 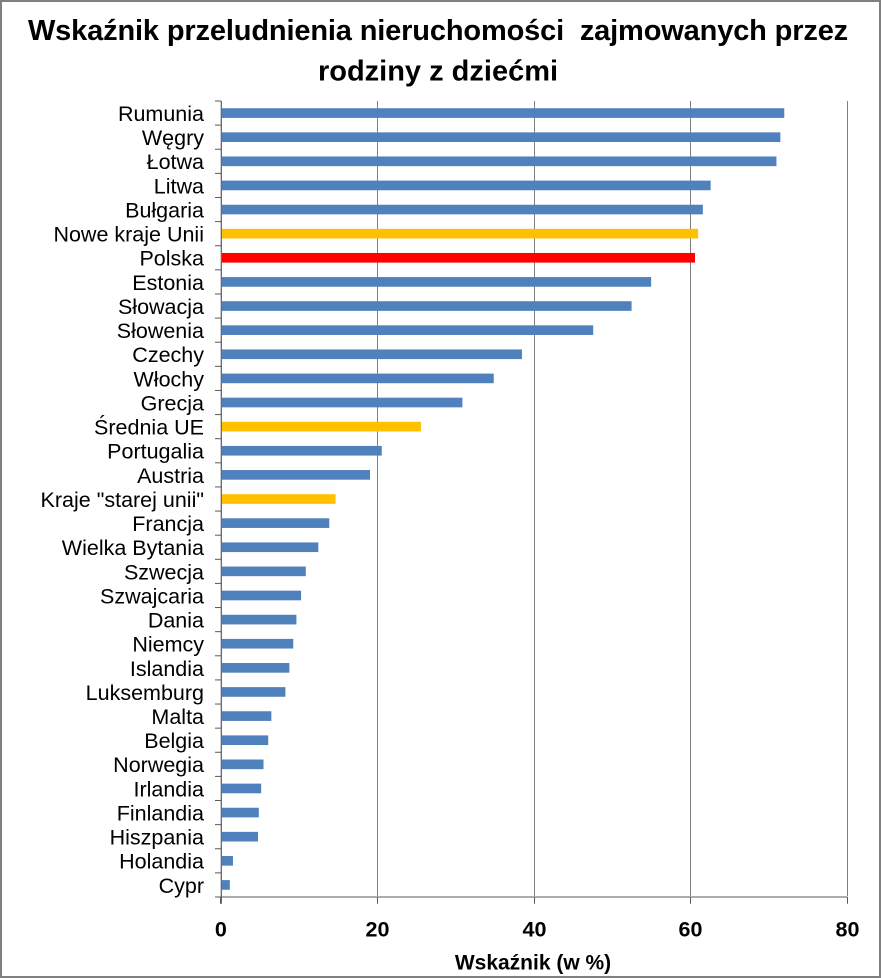 I want to click on svg-text: Estonia, so click(x=168, y=283).